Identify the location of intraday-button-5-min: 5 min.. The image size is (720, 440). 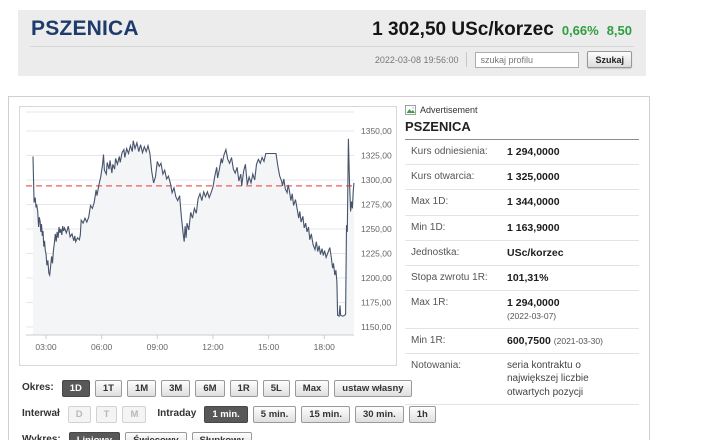
(274, 414).